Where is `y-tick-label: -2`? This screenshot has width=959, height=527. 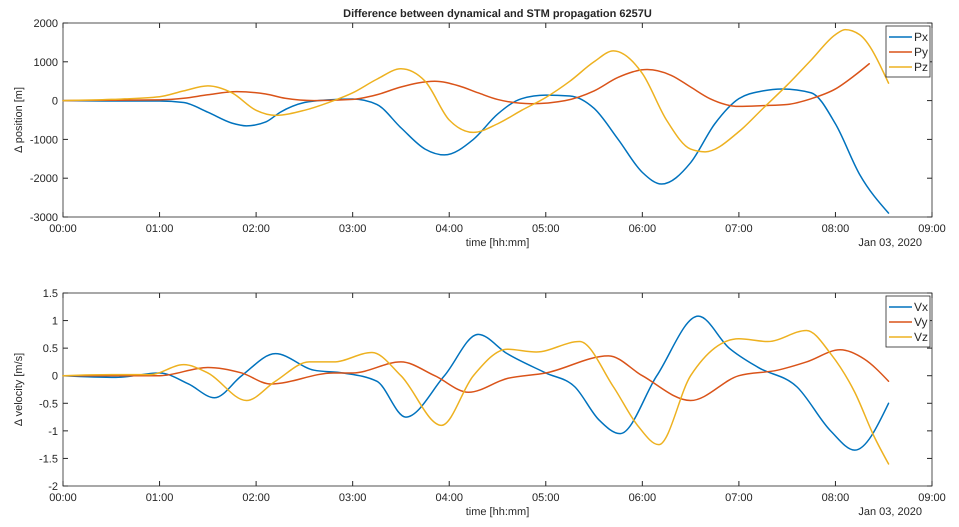
y-tick-label: -2 is located at coordinates (53, 487).